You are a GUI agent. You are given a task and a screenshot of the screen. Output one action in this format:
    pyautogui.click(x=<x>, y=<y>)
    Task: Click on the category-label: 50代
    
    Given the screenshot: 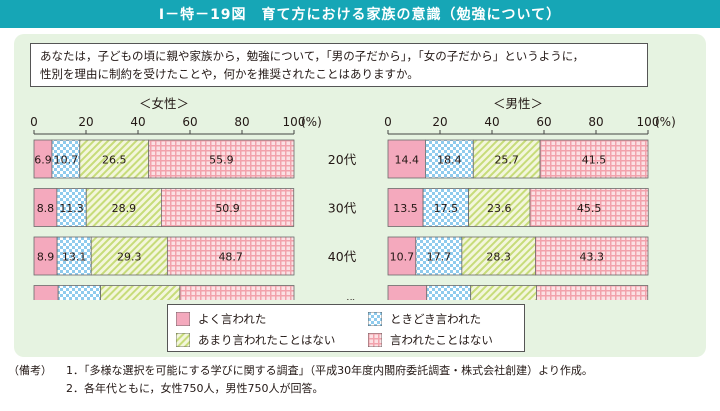 What is the action you would take?
    pyautogui.click(x=342, y=299)
    